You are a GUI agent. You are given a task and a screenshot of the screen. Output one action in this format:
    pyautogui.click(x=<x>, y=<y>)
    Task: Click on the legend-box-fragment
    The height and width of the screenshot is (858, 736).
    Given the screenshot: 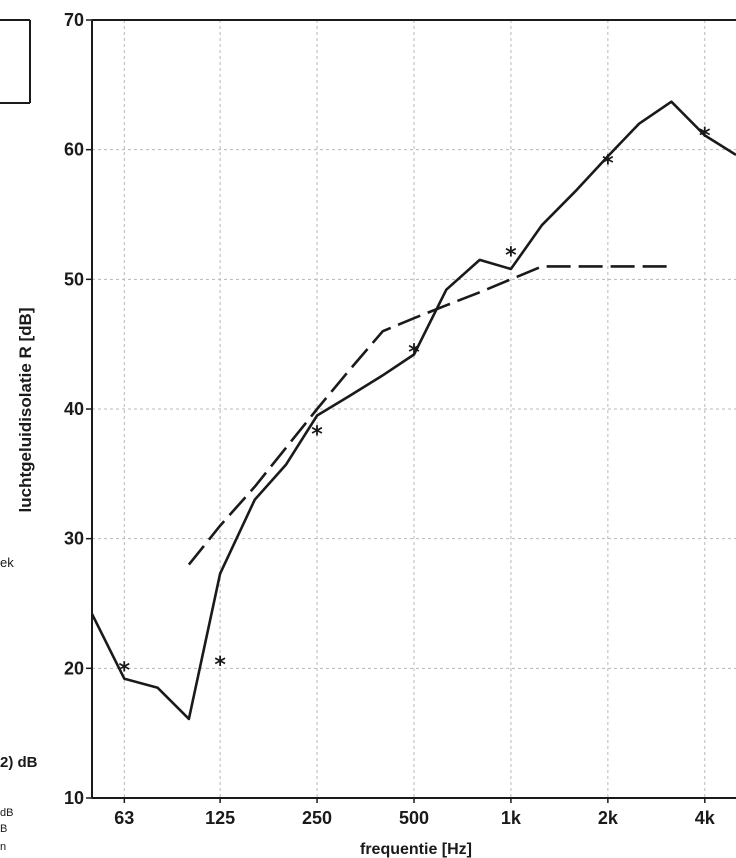 What is the action you would take?
    pyautogui.click(x=15, y=61)
    